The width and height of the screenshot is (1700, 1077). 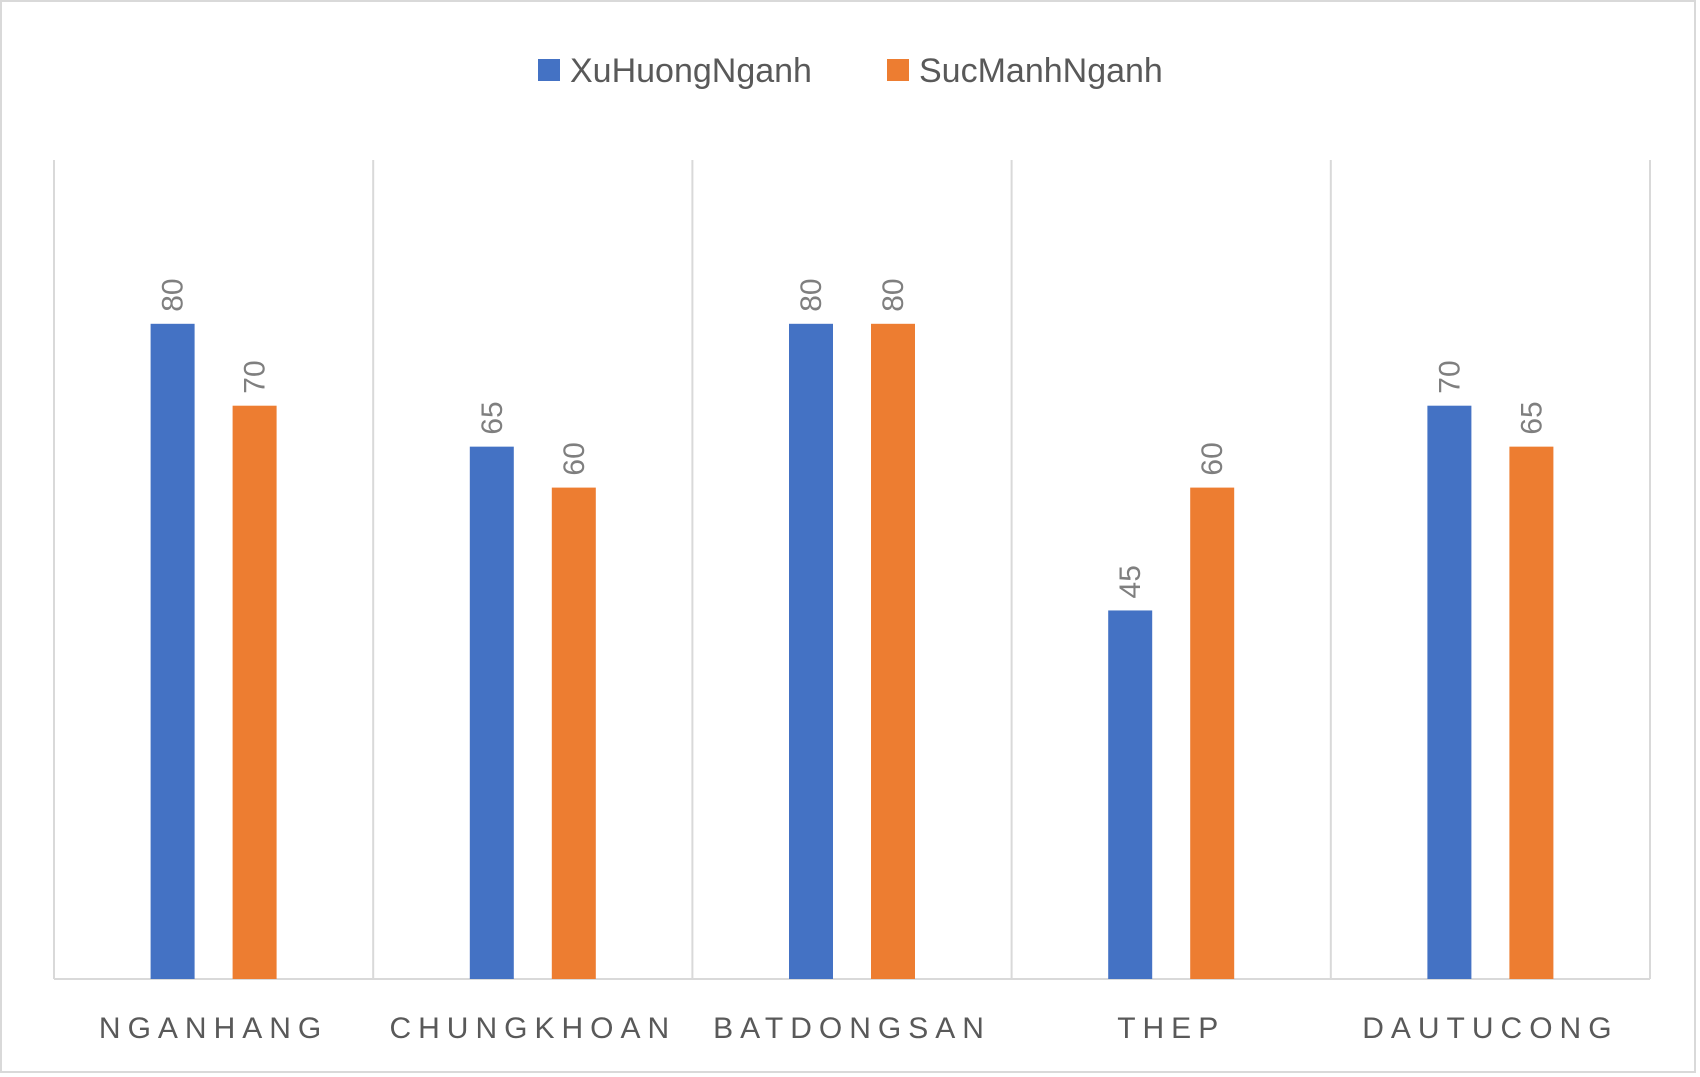 What do you see at coordinates (255, 376) in the screenshot?
I see `data-label-SucManhNganh-NGANHANG: 70` at bounding box center [255, 376].